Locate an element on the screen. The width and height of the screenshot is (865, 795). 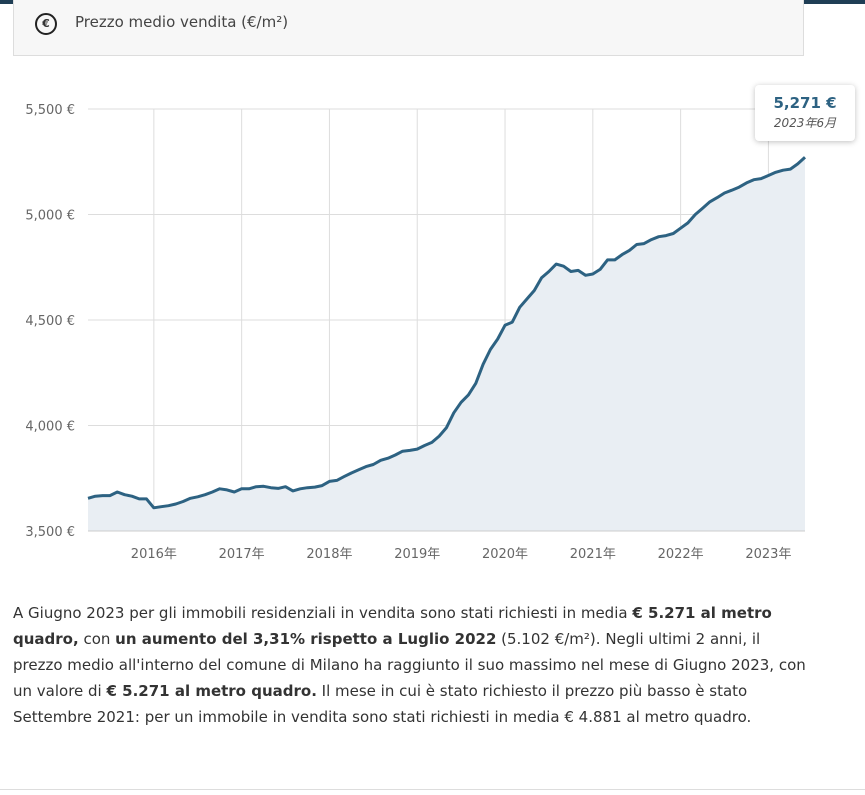
x-tick-label: 2020年 is located at coordinates (505, 554).